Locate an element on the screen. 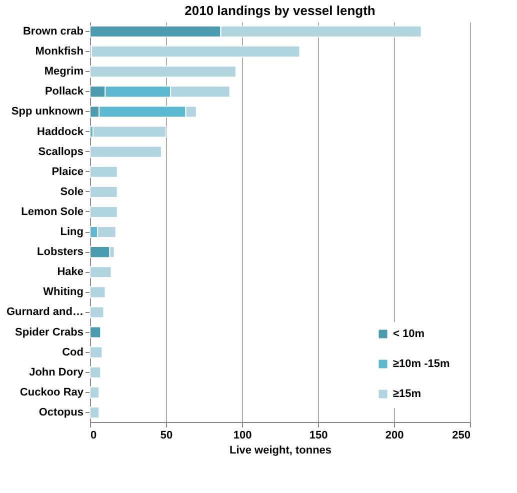 This screenshot has width=517, height=493. chart-title: 2010 landings by vessel length is located at coordinates (280, 10).